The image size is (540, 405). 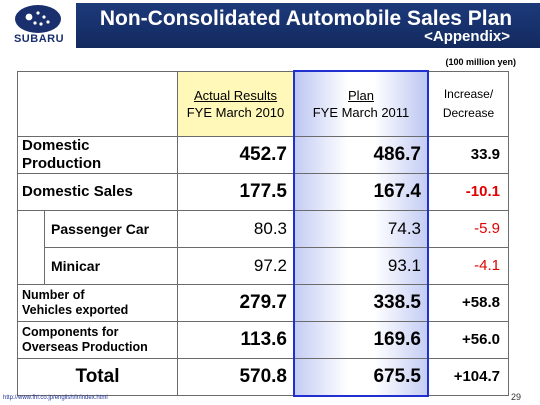 What do you see at coordinates (468, 112) in the screenshot?
I see `header-inc-line2: Decrease` at bounding box center [468, 112].